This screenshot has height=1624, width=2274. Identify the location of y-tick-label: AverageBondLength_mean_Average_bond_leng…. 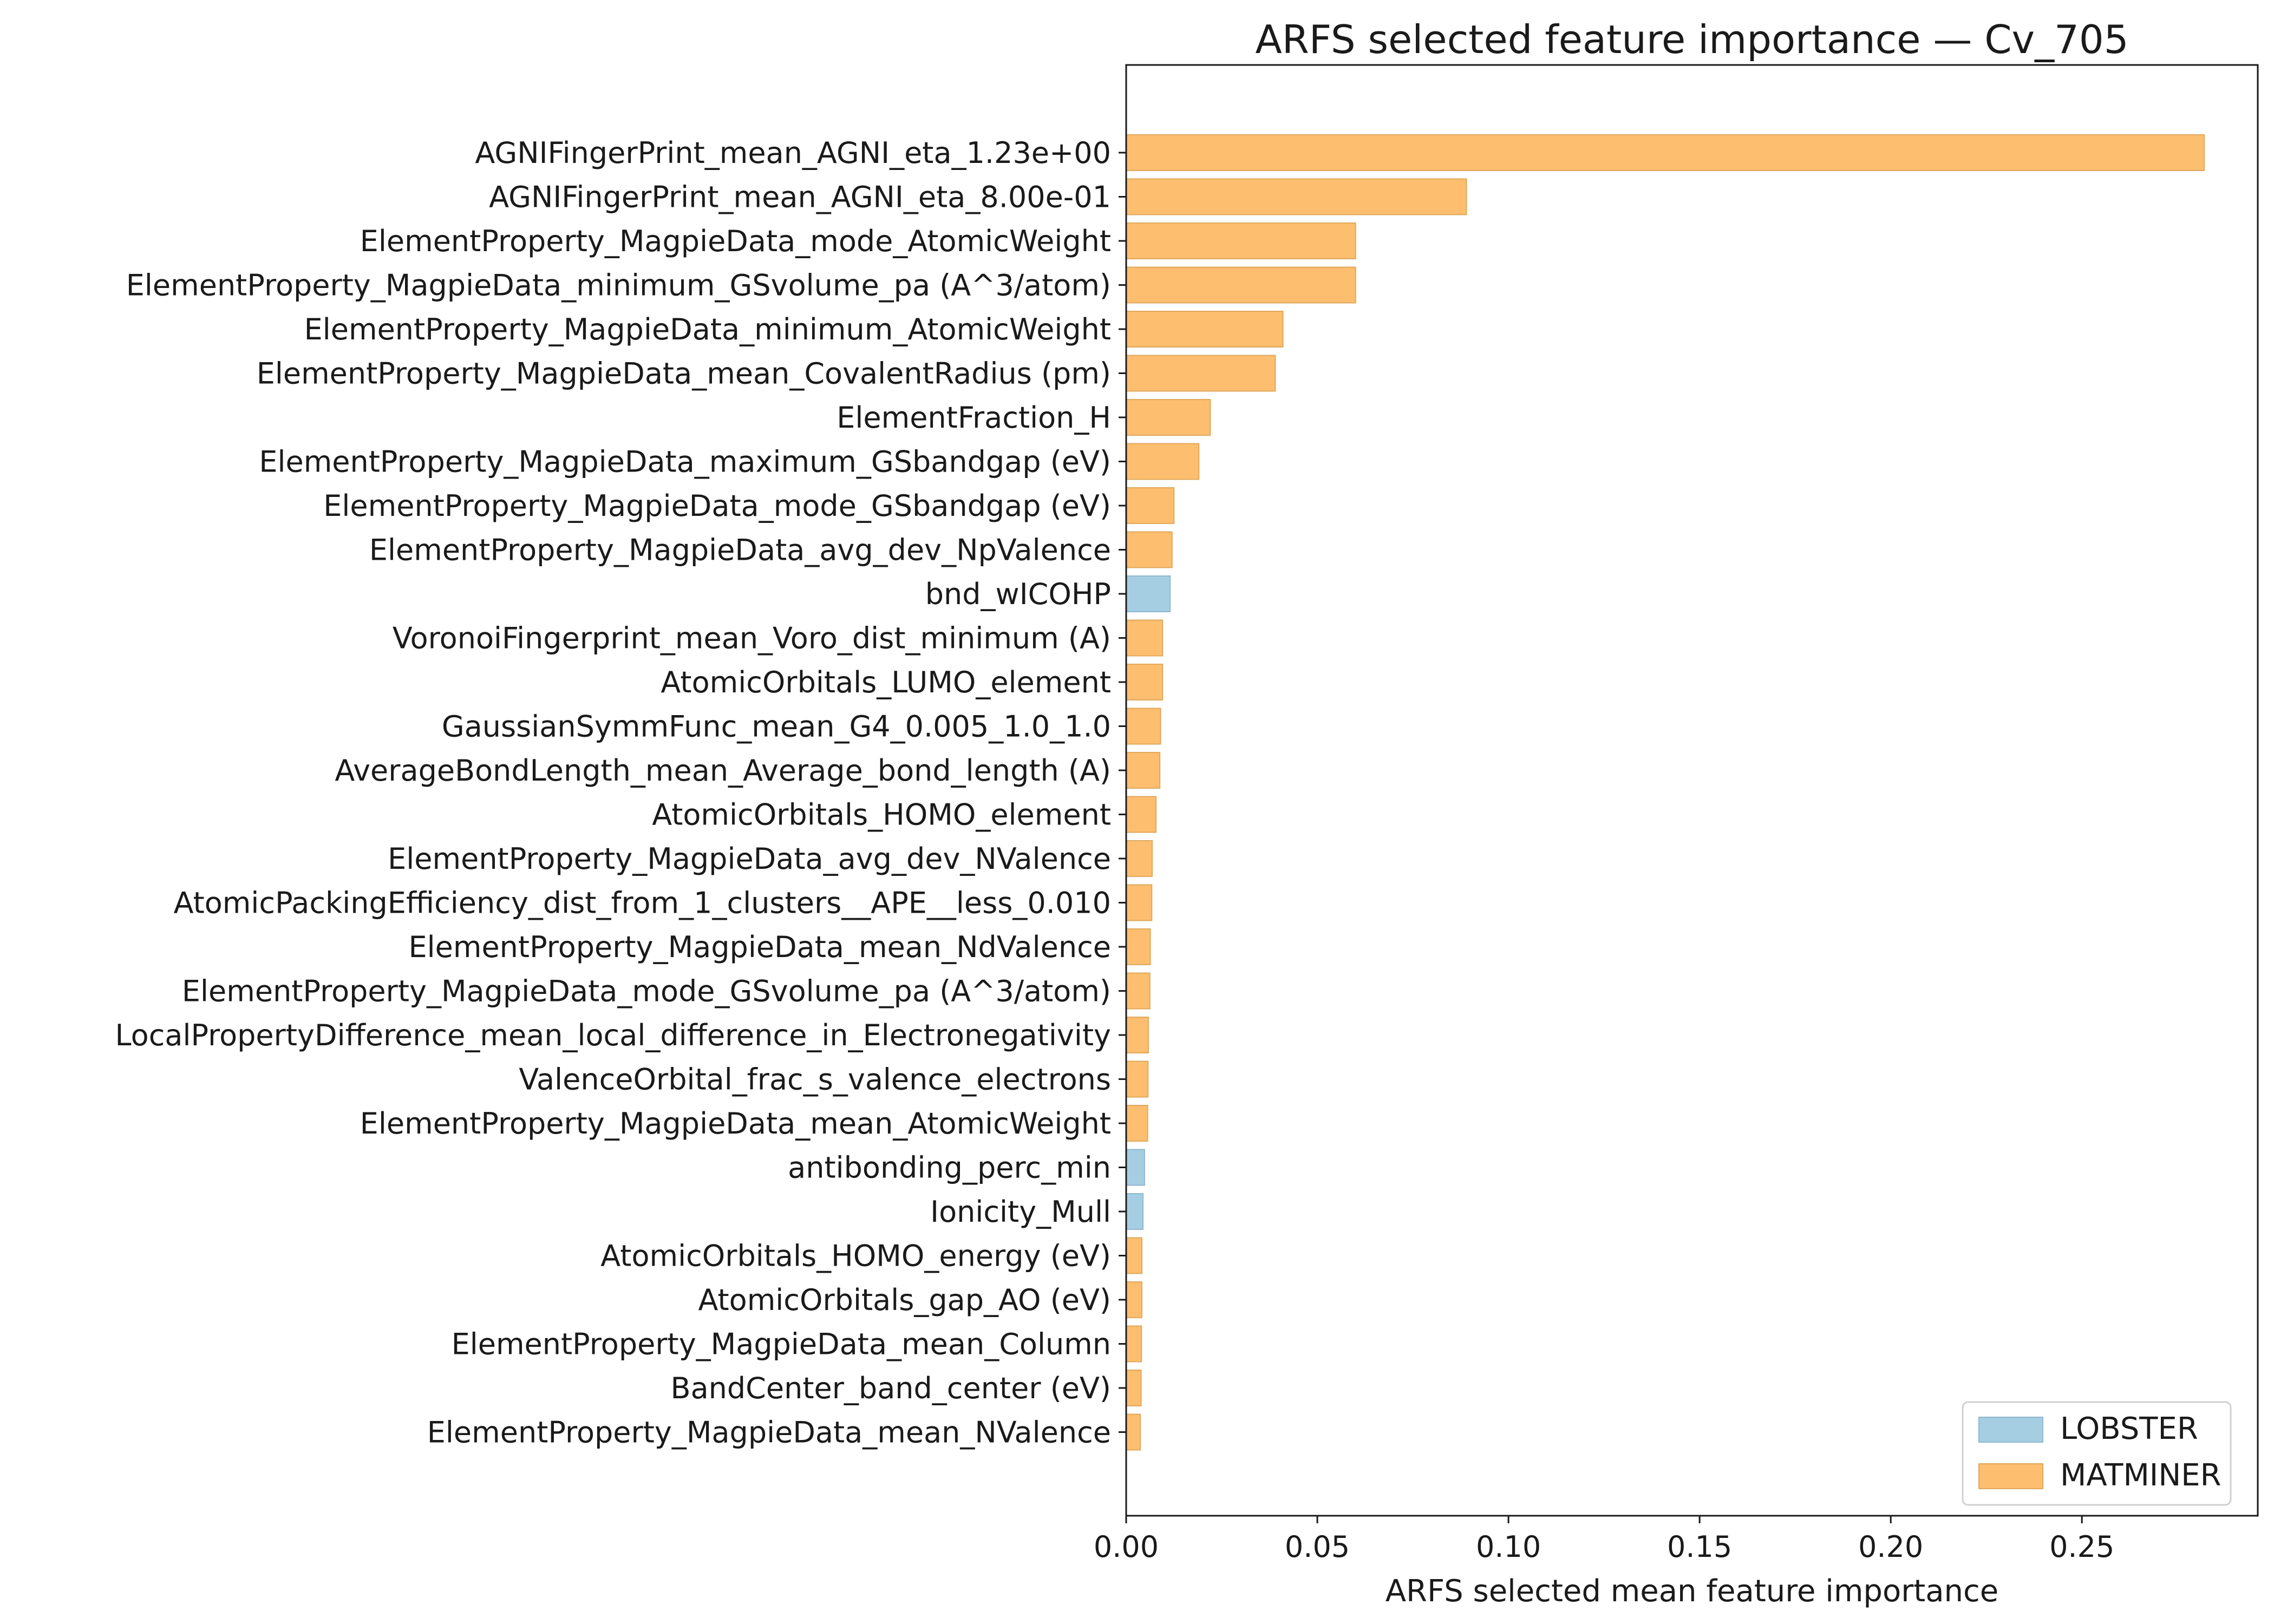
(723, 771).